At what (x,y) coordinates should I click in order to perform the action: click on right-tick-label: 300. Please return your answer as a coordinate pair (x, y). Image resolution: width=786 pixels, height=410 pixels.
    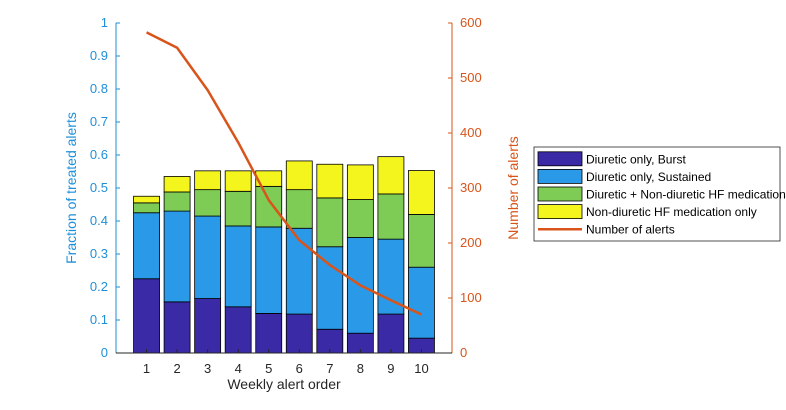
    Looking at the image, I should click on (471, 187).